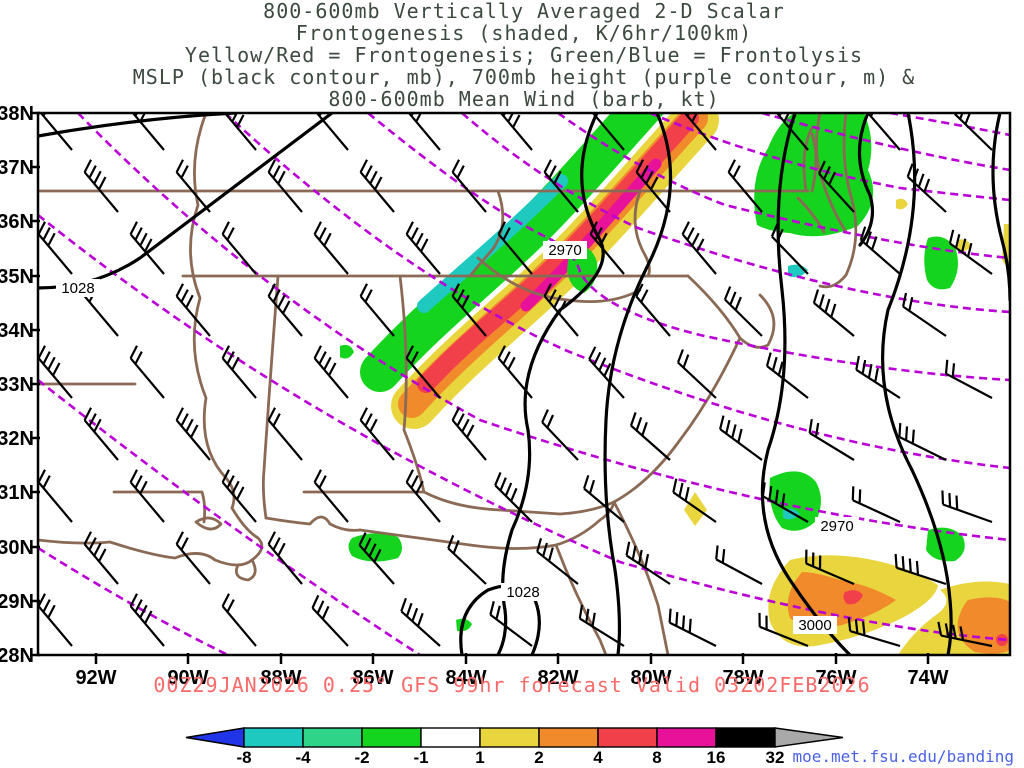 This screenshot has width=1024, height=768. Describe the element at coordinates (775, 757) in the screenshot. I see `colorbar-level-label: 32` at that location.